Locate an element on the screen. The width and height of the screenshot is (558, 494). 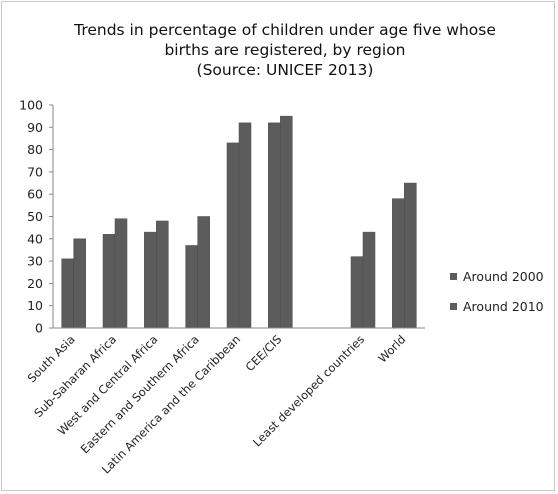
legend-label-around-2010: Around 2010 is located at coordinates (503, 306).